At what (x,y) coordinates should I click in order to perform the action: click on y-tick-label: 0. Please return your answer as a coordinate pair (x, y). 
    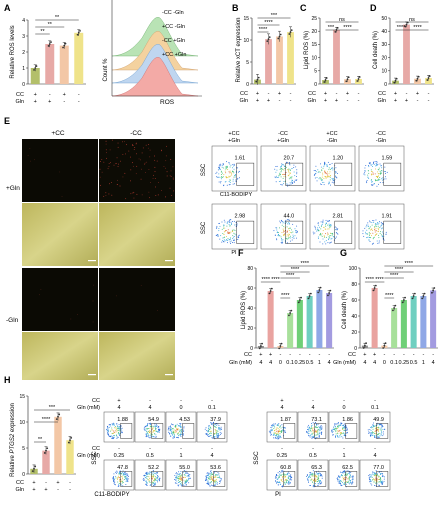
    Looking at the image, I should click on (315, 85).